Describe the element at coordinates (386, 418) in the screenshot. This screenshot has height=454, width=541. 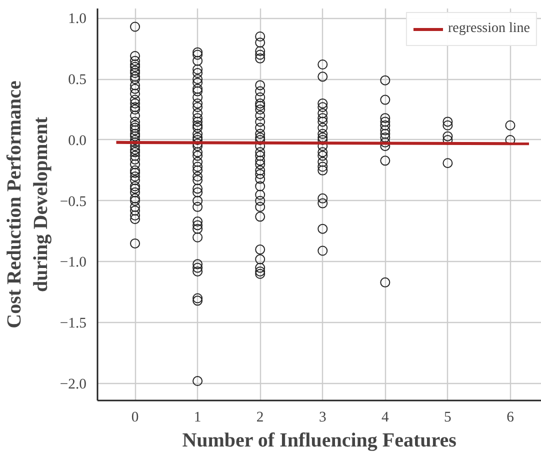
I see `x-tick-label: 4` at that location.